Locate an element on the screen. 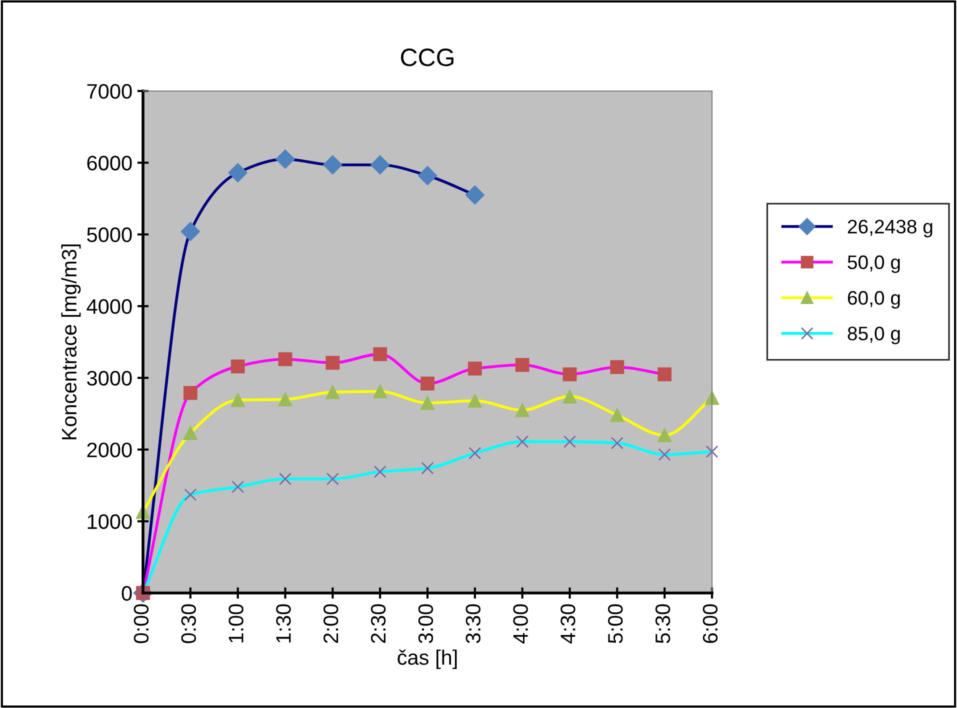  y-tick-label: 2000 is located at coordinates (109, 450).